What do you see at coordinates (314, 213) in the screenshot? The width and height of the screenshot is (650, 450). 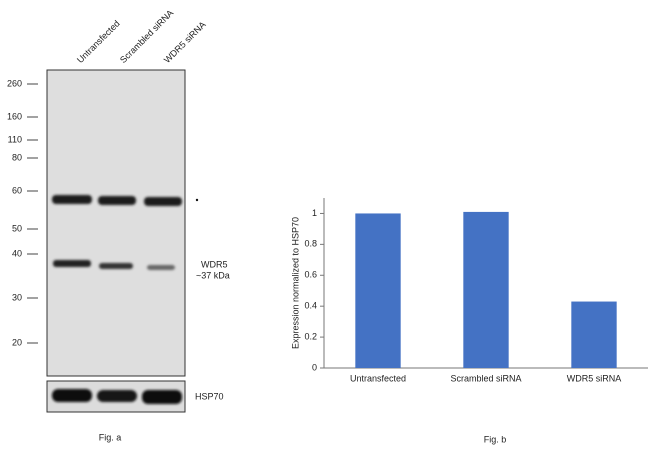 I see `y-tick-label: 1` at bounding box center [314, 213].